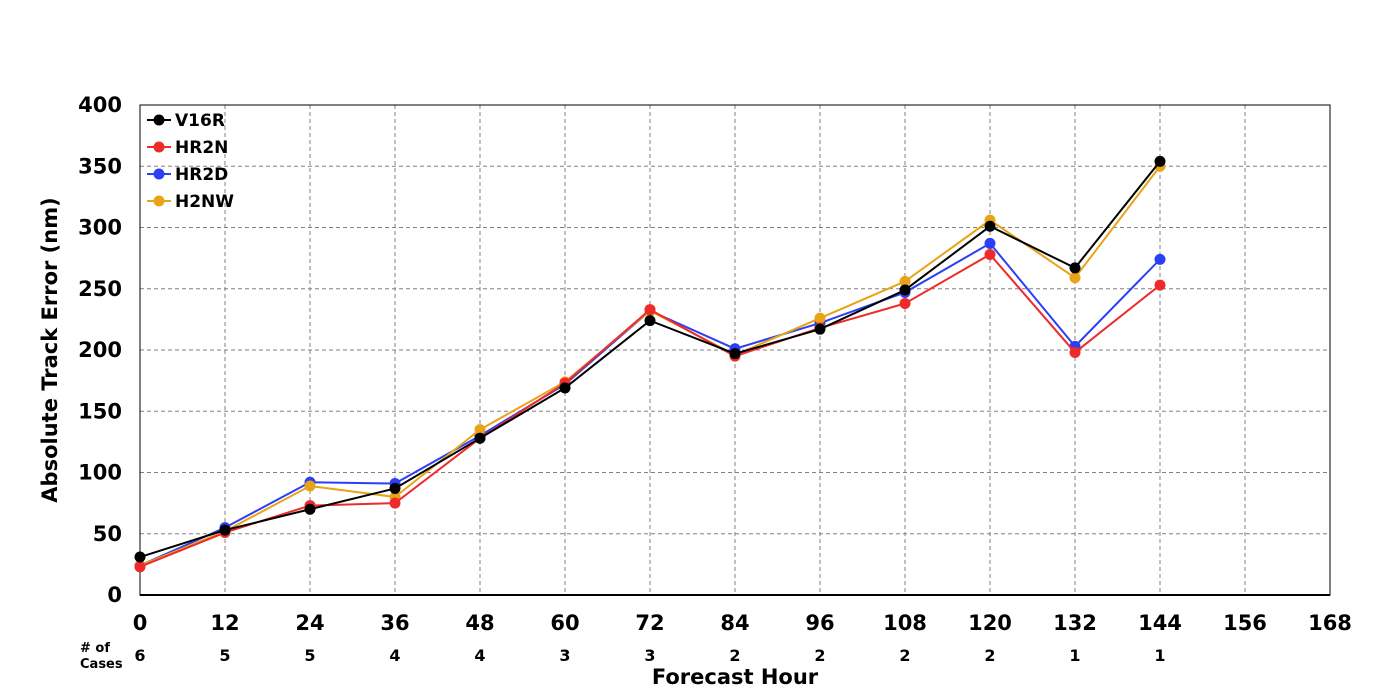 The height and width of the screenshot is (700, 1400). Describe the element at coordinates (905, 623) in the screenshot. I see `x-tick-label: 108` at that location.